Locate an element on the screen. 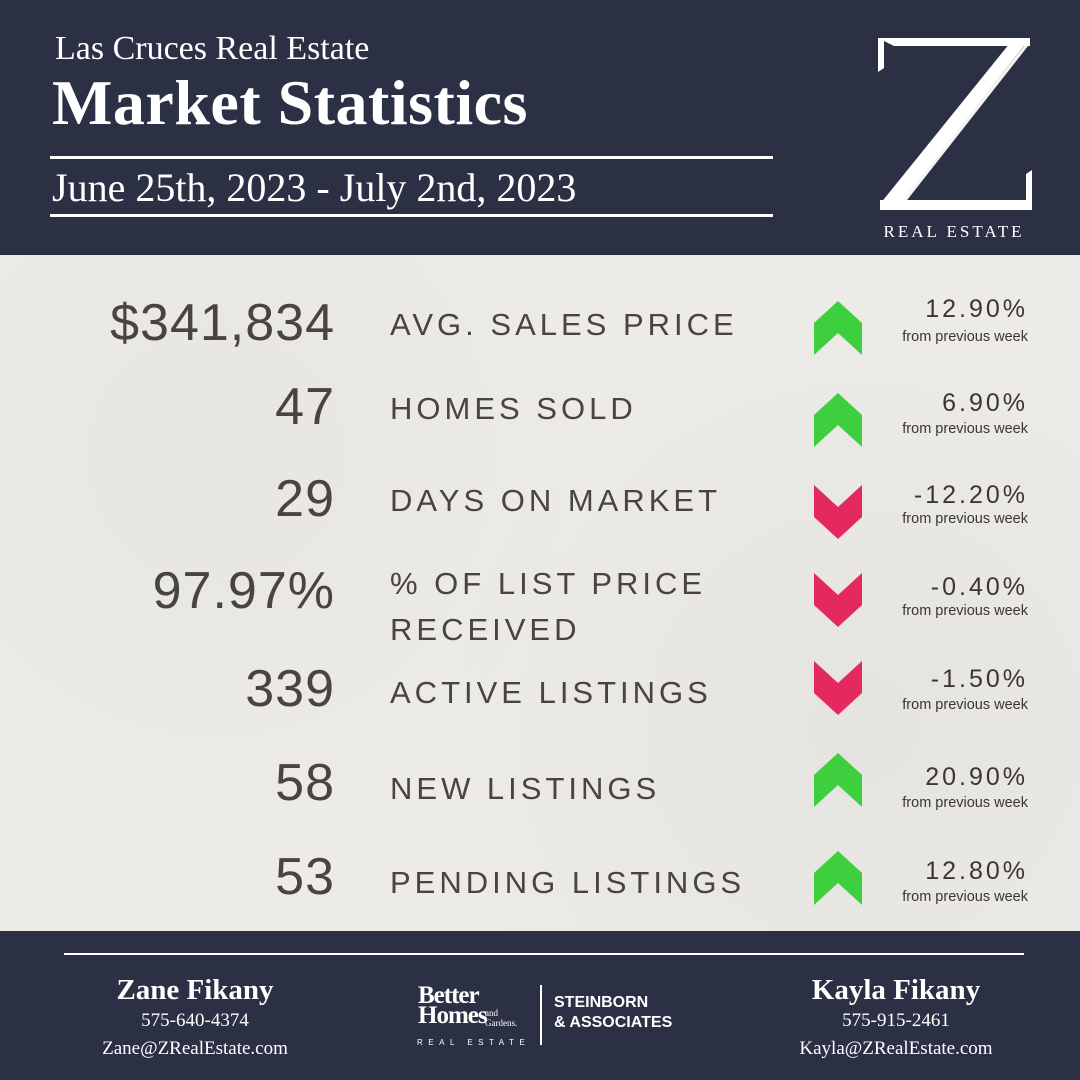 The width and height of the screenshot is (1080, 1080). stat-label: DAYS ON MARKET is located at coordinates (556, 500).